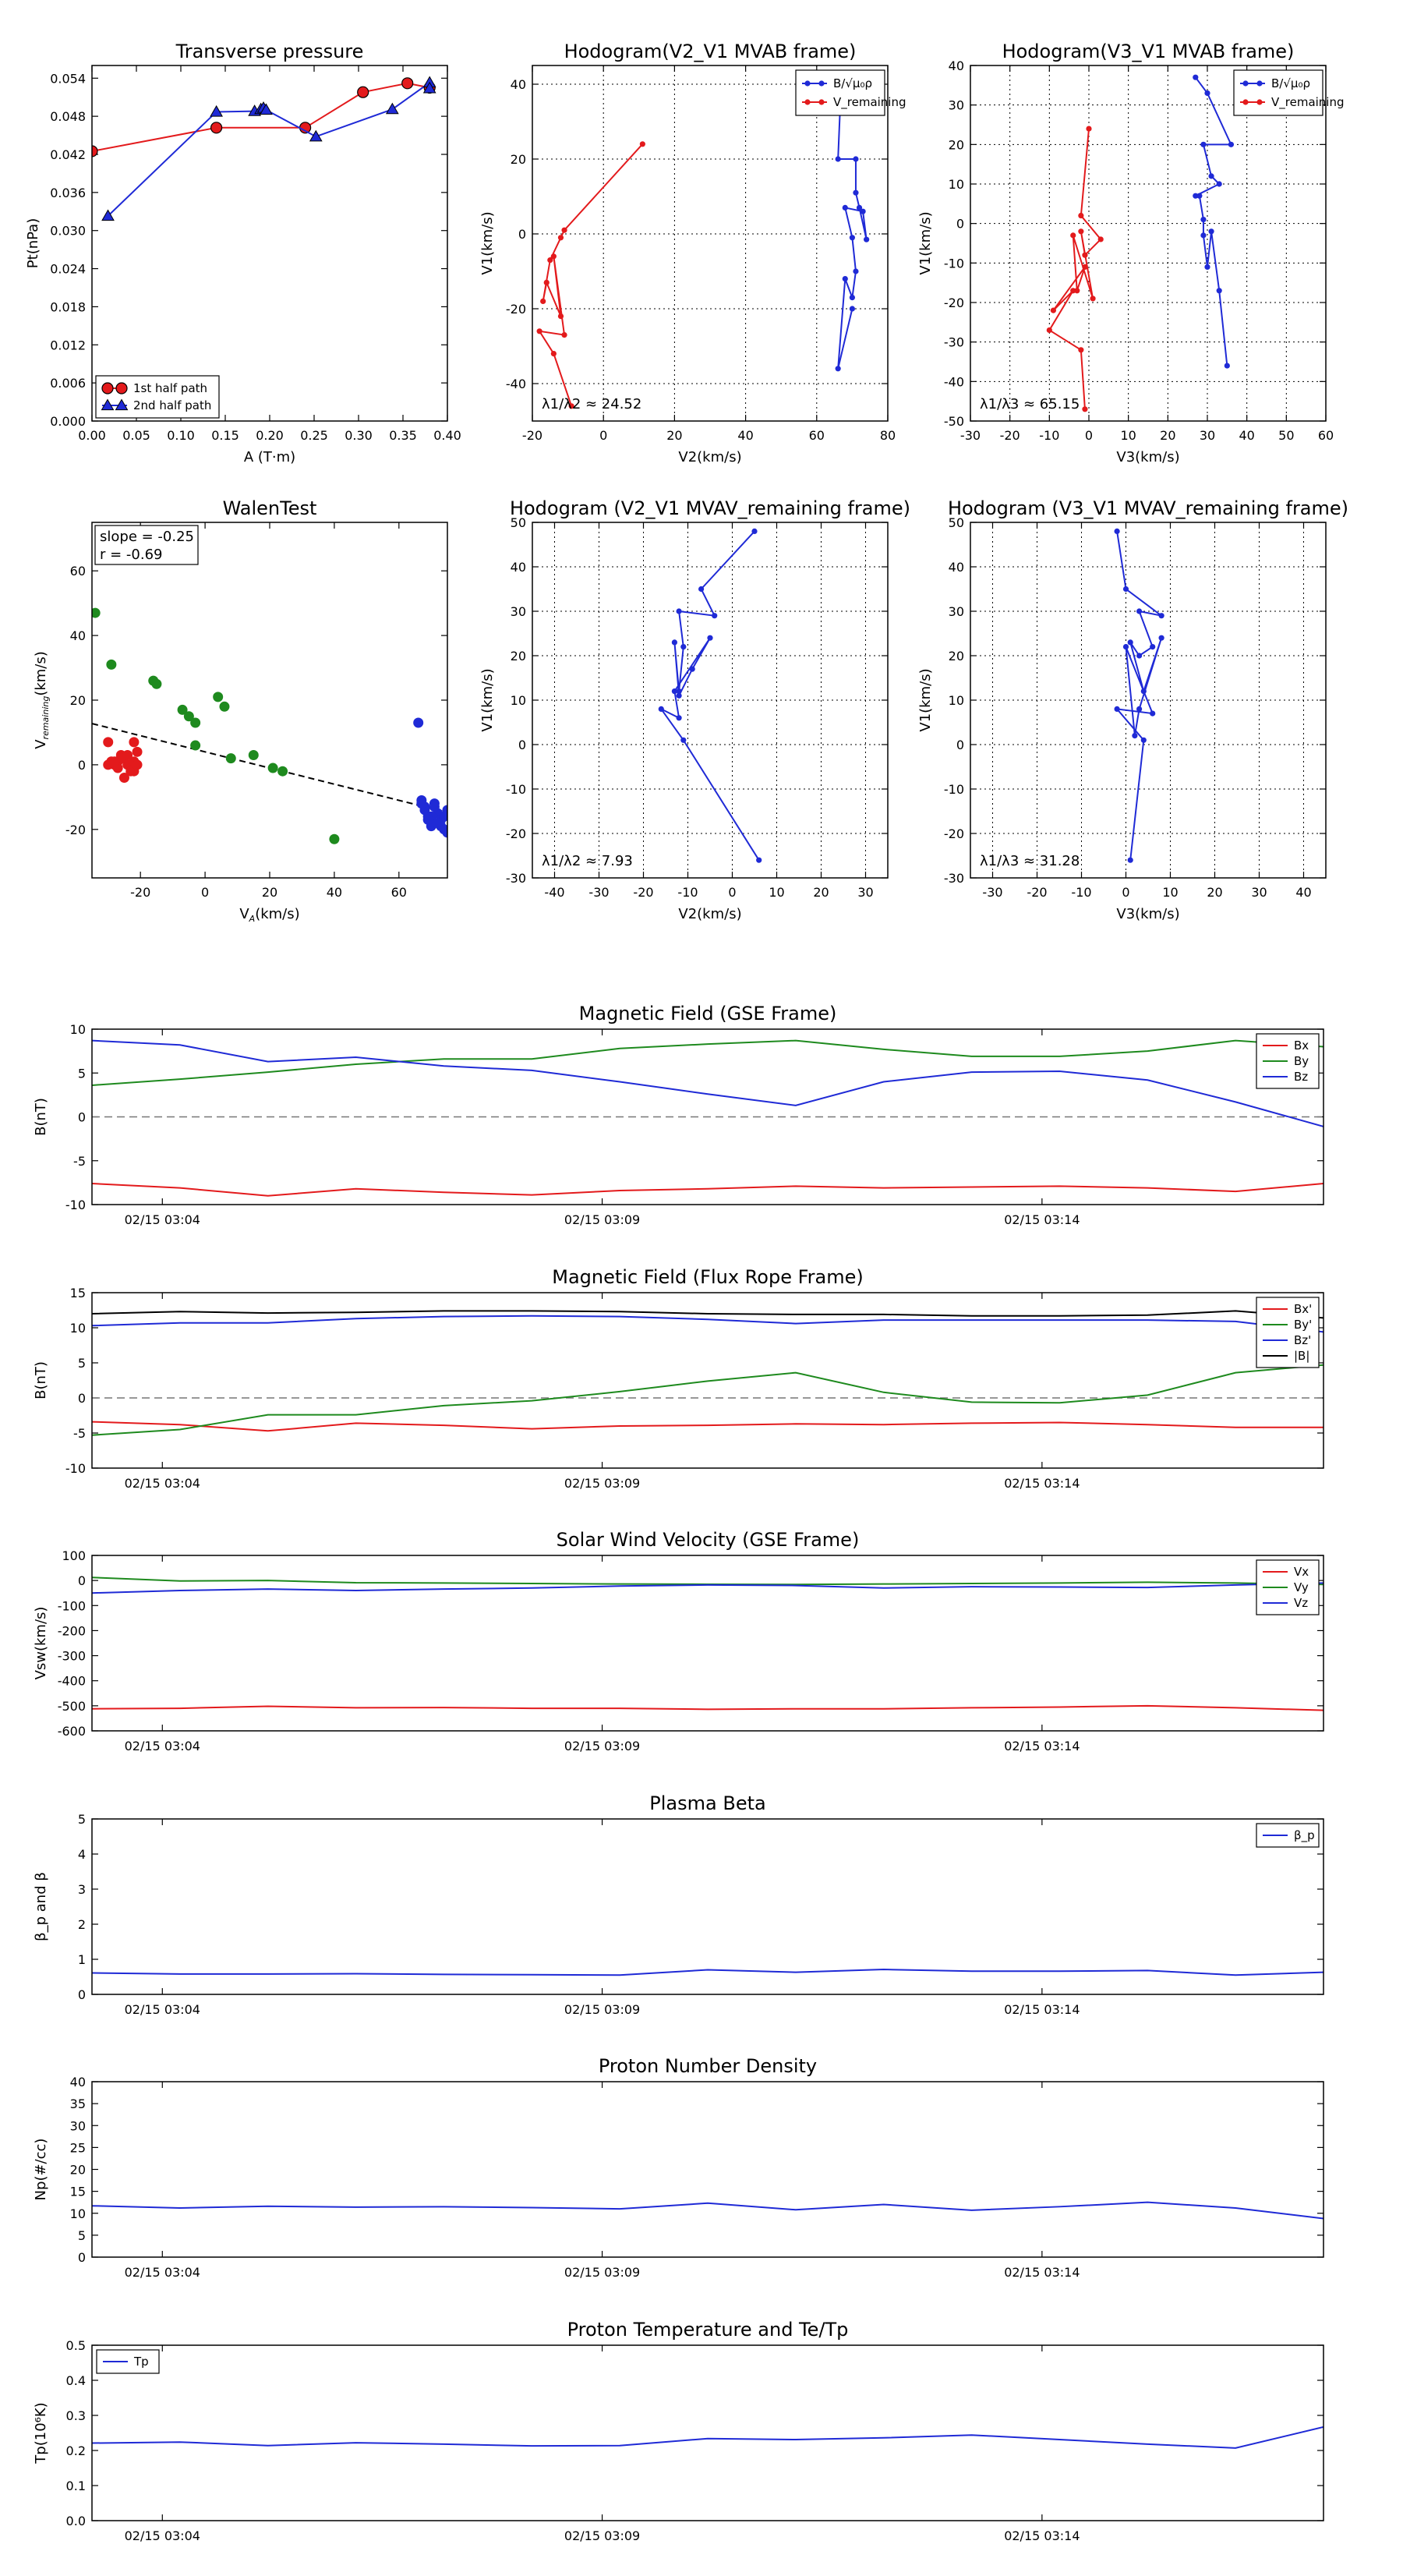 The height and width of the screenshot is (2576, 1403). What do you see at coordinates (79, 1161) in the screenshot?
I see `y-tick-label: -5` at bounding box center [79, 1161].